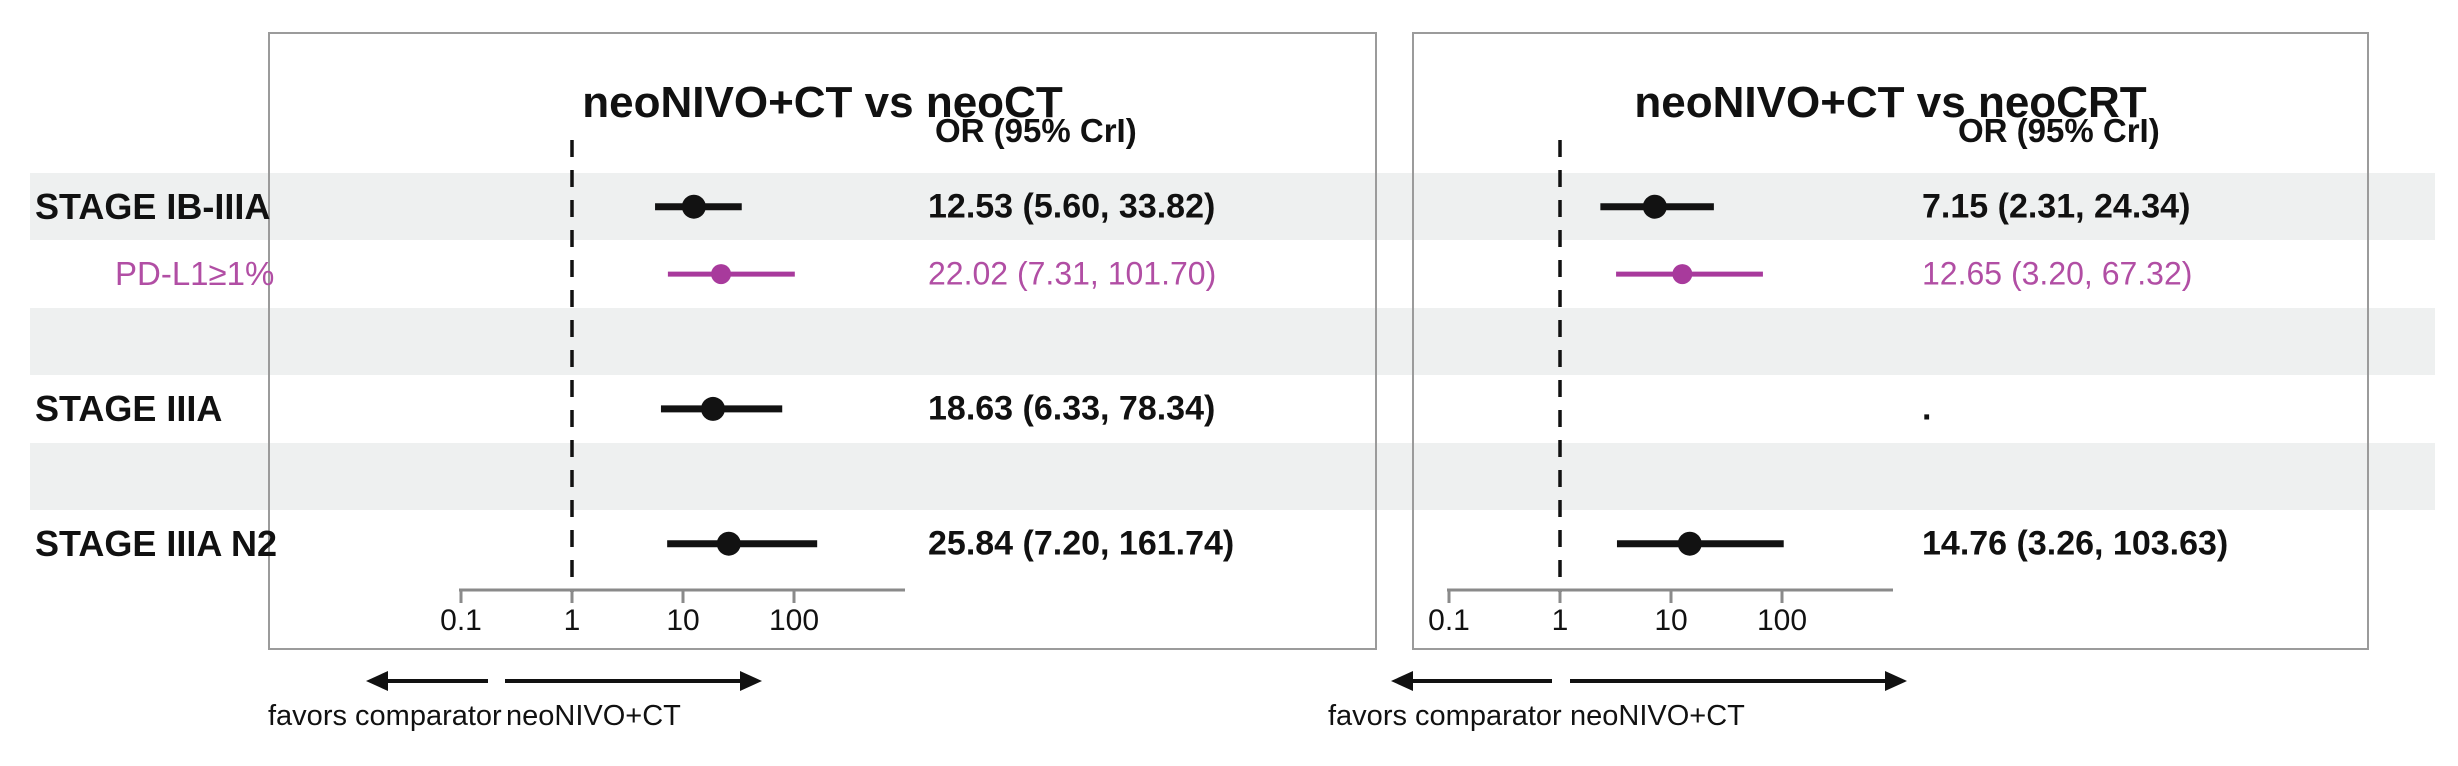 Image resolution: width=2458 pixels, height=766 pixels. I want to click on or-value: 12.65 (3.20, 67.32), so click(2057, 273).